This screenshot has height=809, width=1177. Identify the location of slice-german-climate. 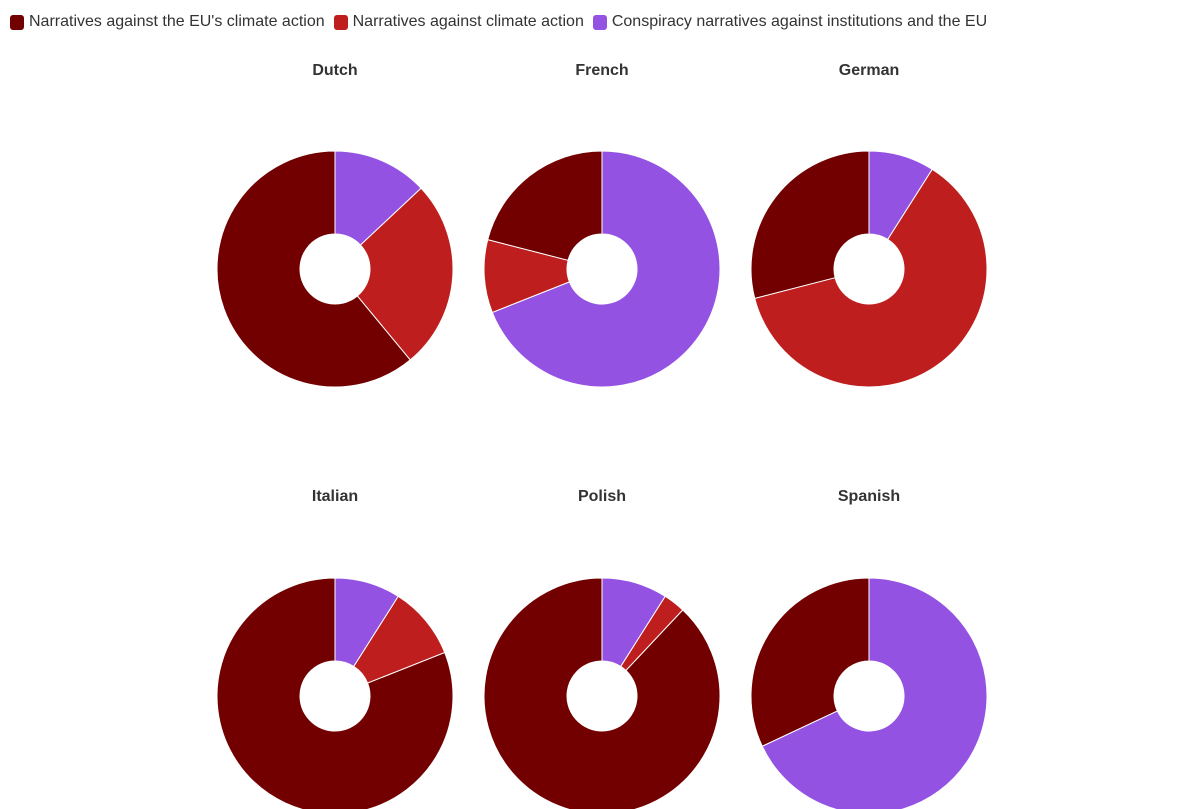
(871, 278).